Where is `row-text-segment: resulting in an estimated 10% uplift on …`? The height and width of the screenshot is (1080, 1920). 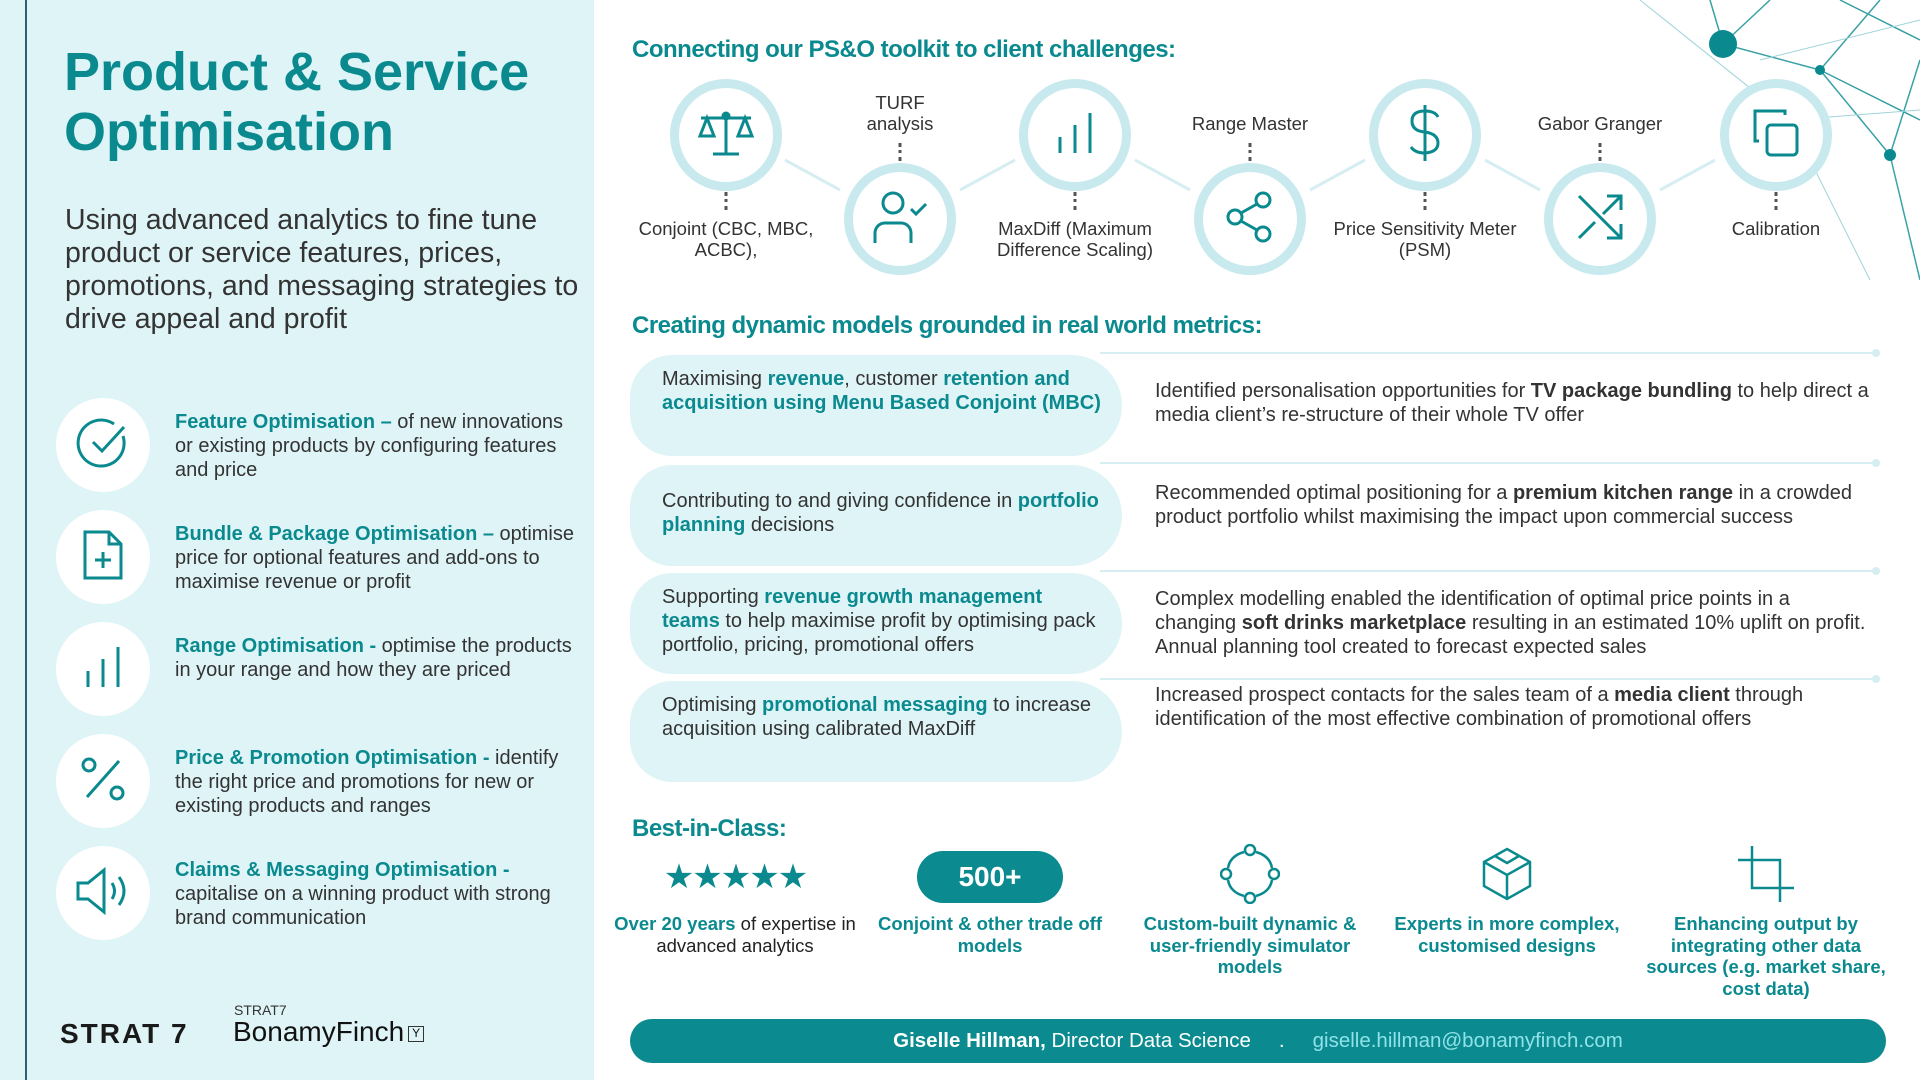 row-text-segment: resulting in an estimated 10% uplift on … is located at coordinates (1510, 635).